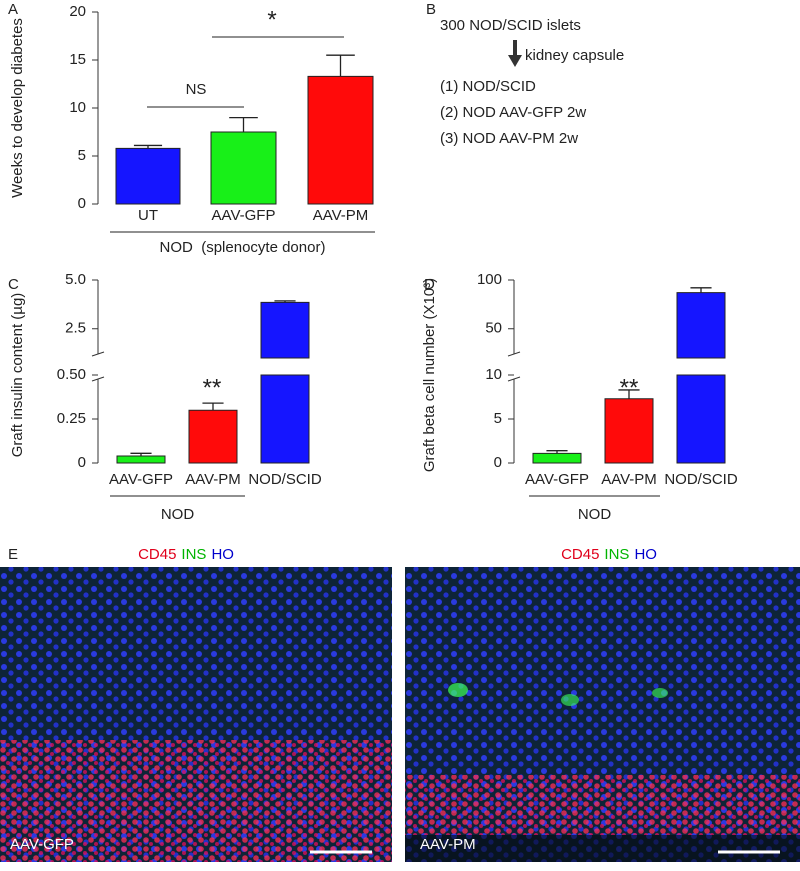 The image size is (800, 871). Describe the element at coordinates (13, 554) in the screenshot. I see `panel-label: E` at that location.